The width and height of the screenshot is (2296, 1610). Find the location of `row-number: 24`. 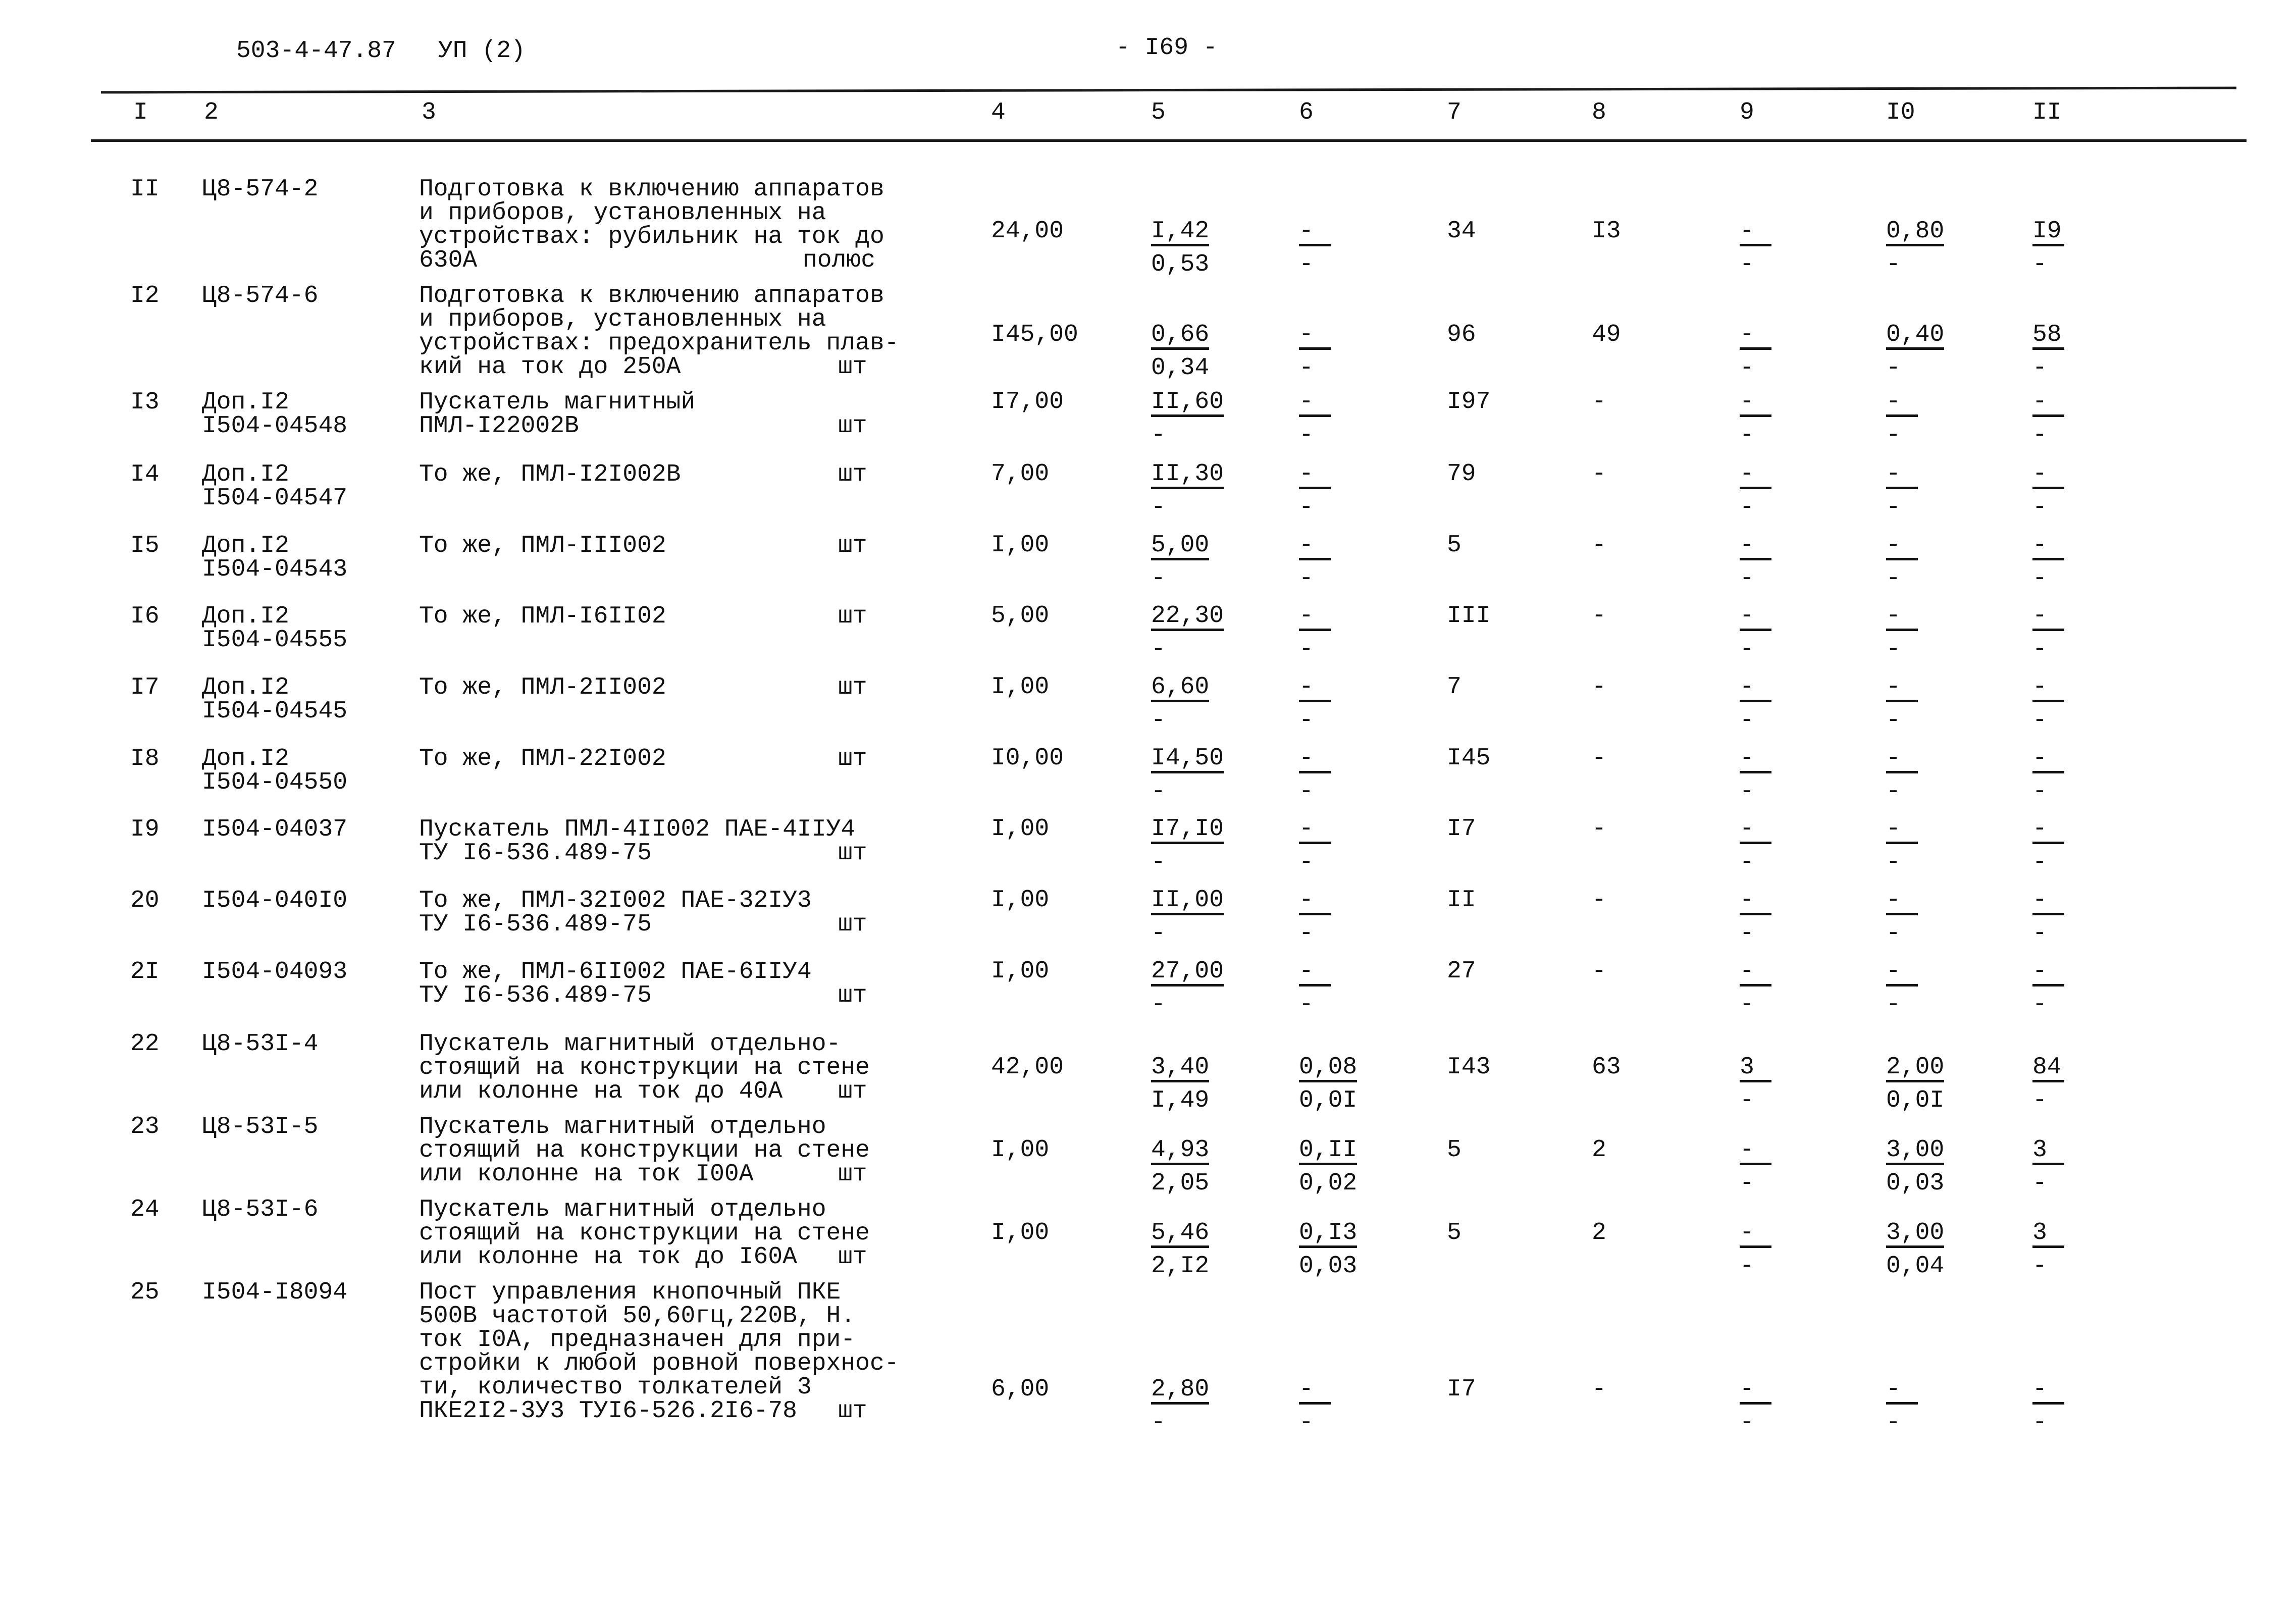

row-number: 24 is located at coordinates (145, 1210).